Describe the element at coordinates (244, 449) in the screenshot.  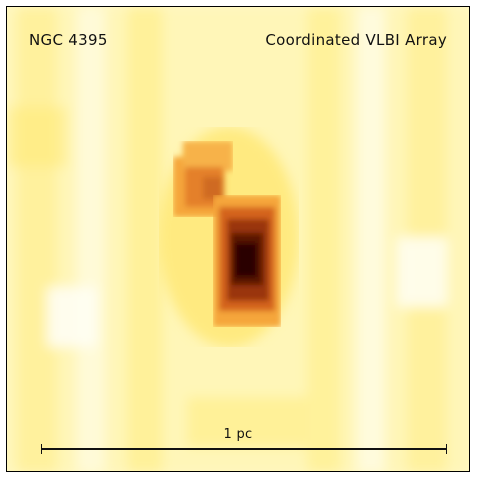
I see `scale-bar` at that location.